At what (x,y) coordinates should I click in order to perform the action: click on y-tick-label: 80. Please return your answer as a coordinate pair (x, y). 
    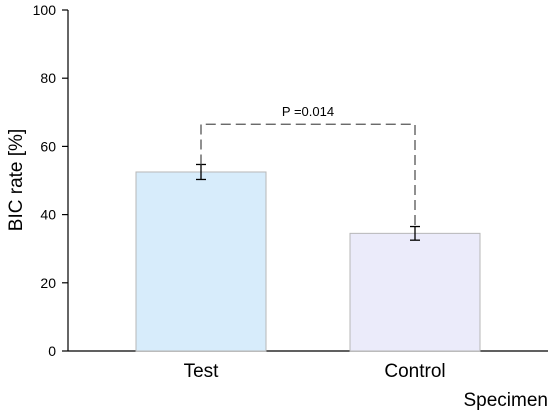
    Looking at the image, I should click on (48, 78).